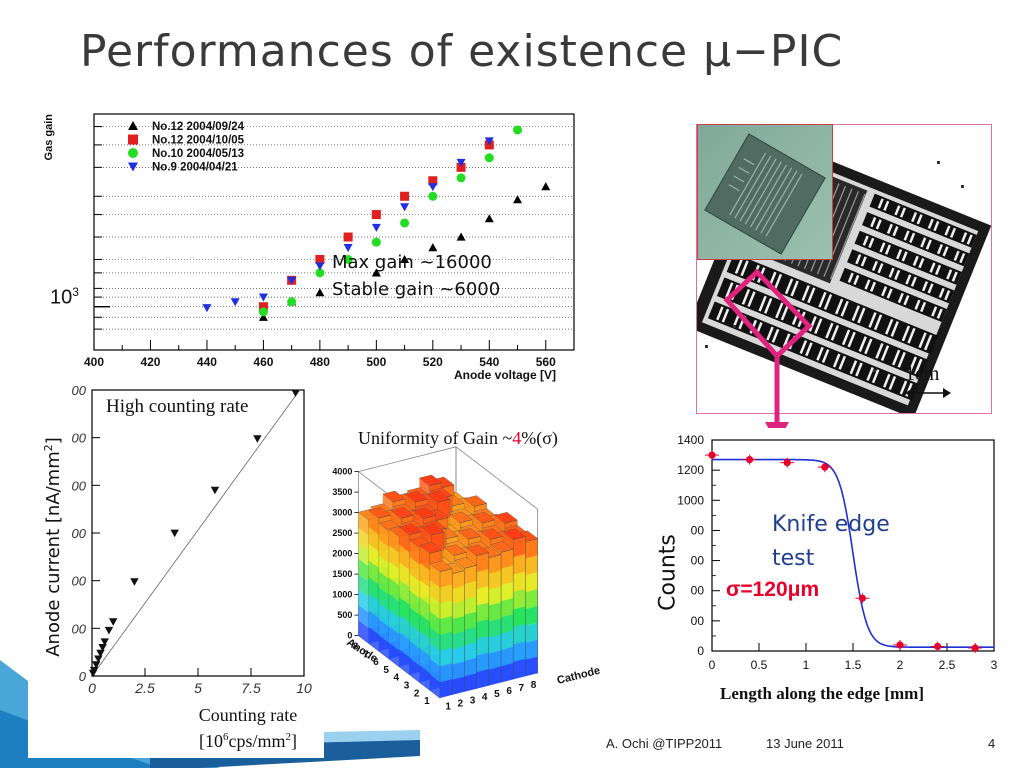 The image size is (1024, 768). Describe the element at coordinates (133, 167) in the screenshot. I see `gain-legend-marker` at that location.